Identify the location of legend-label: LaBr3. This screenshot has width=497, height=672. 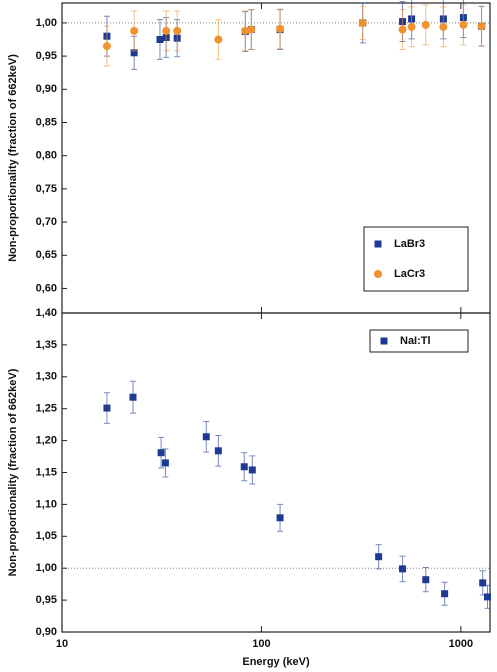
(409, 244).